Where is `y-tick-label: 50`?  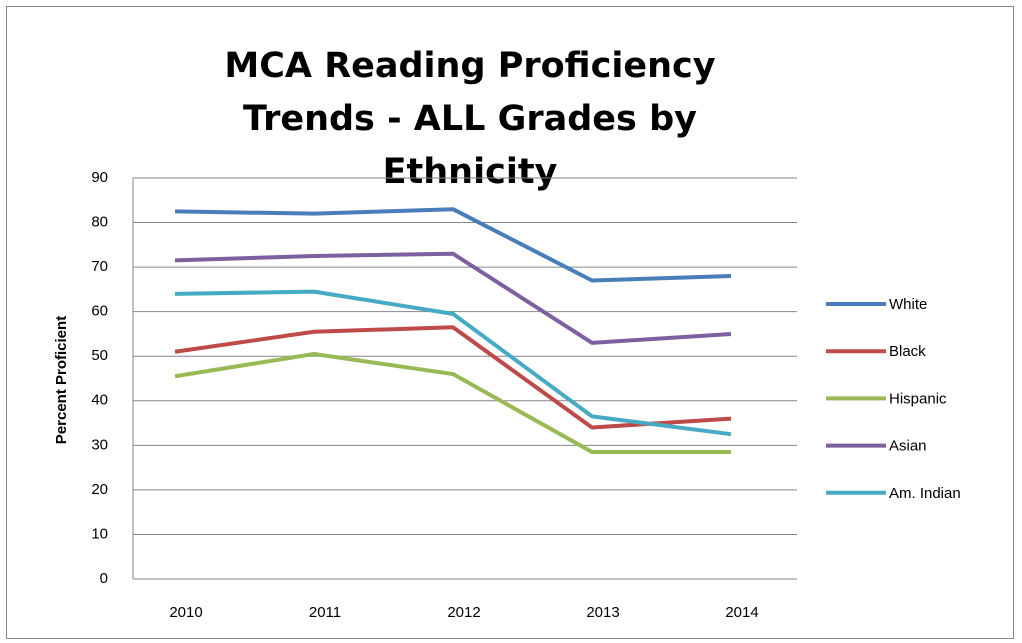 y-tick-label: 50 is located at coordinates (99, 355).